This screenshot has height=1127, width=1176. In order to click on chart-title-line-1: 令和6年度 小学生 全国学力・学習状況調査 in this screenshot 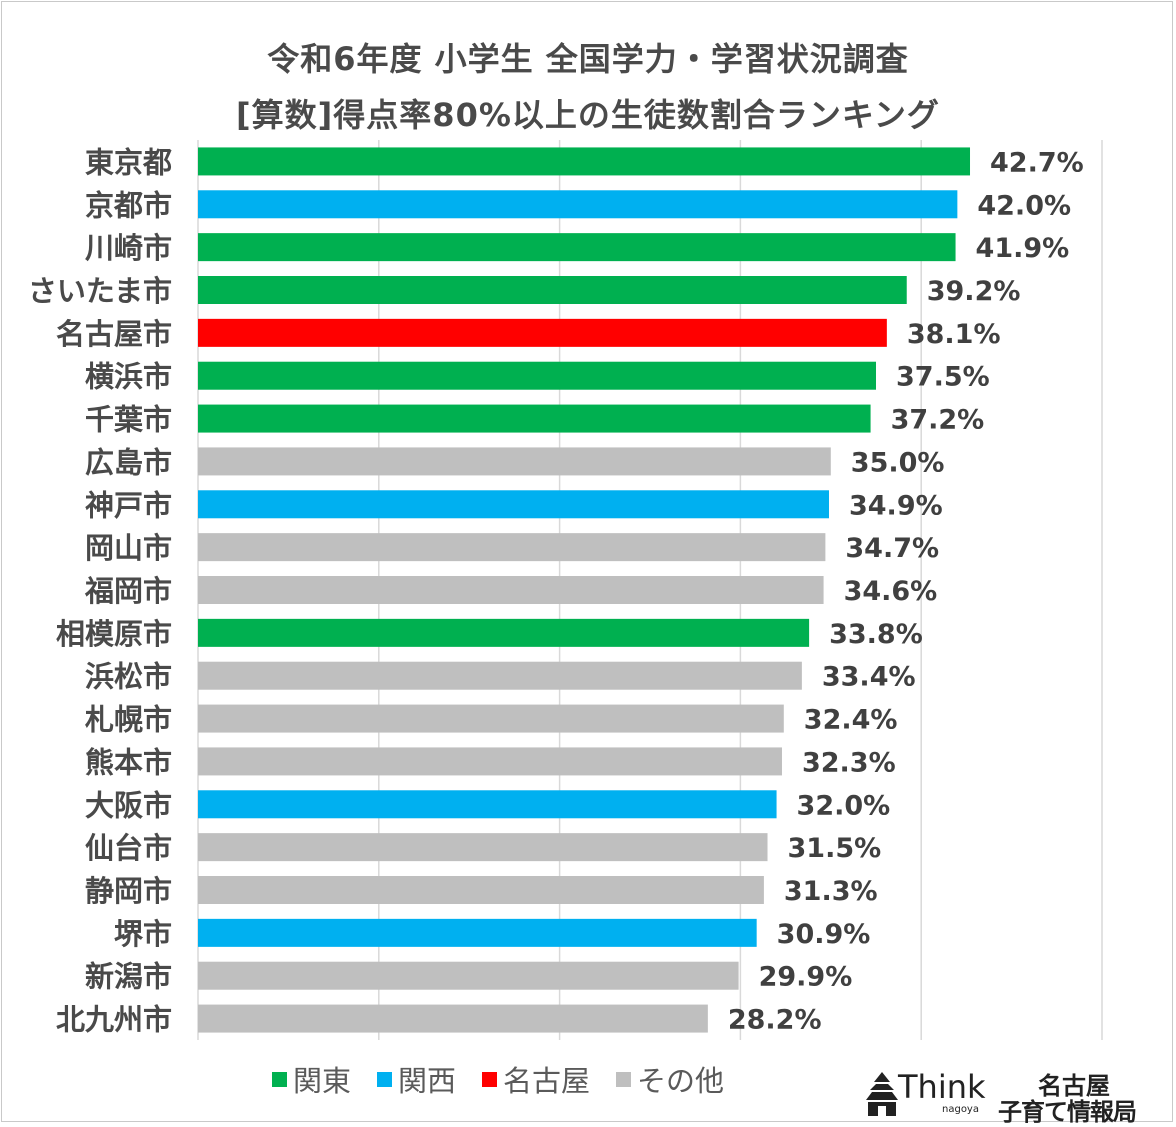, I will do `click(588, 59)`.